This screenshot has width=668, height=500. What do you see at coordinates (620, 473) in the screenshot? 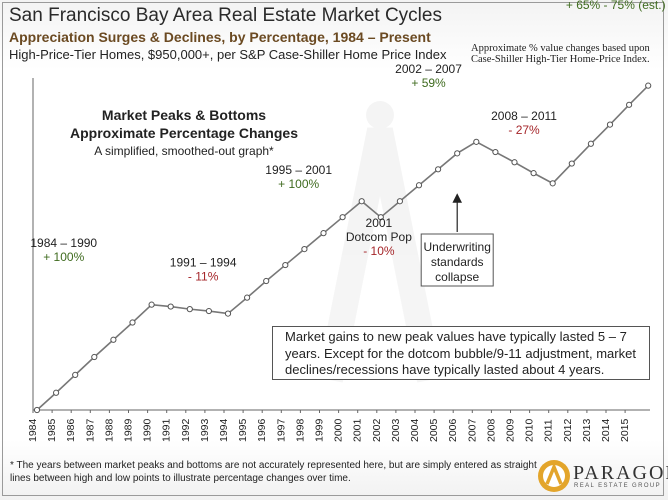
I see `logo-name: PARAGON` at bounding box center [620, 473].